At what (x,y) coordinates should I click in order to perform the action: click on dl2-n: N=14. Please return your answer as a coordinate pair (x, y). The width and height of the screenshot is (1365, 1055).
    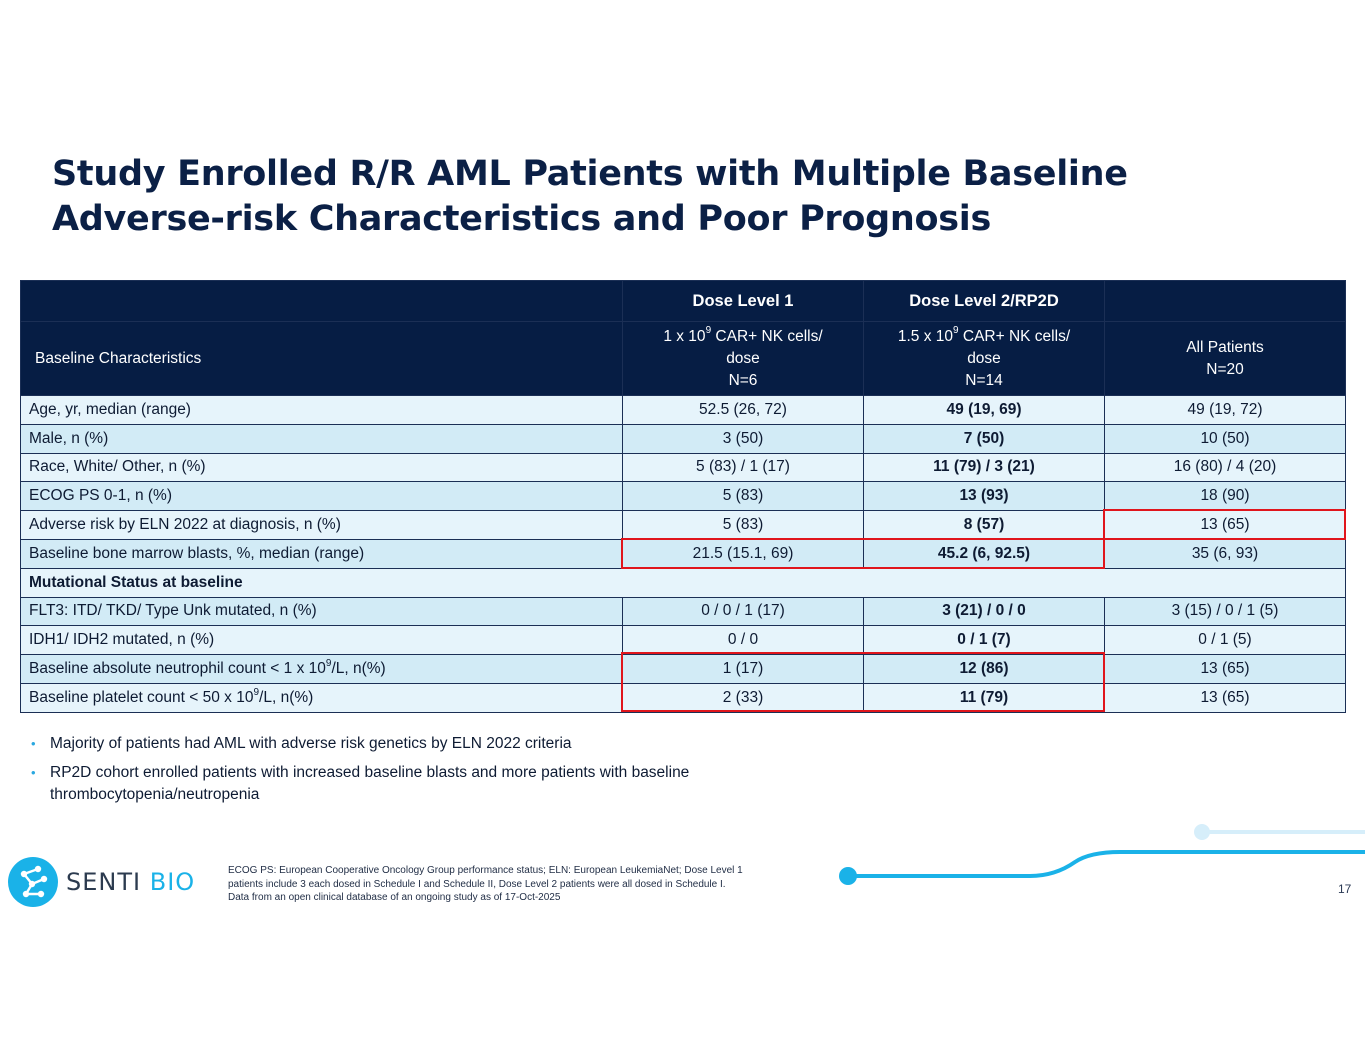
    Looking at the image, I should click on (984, 380).